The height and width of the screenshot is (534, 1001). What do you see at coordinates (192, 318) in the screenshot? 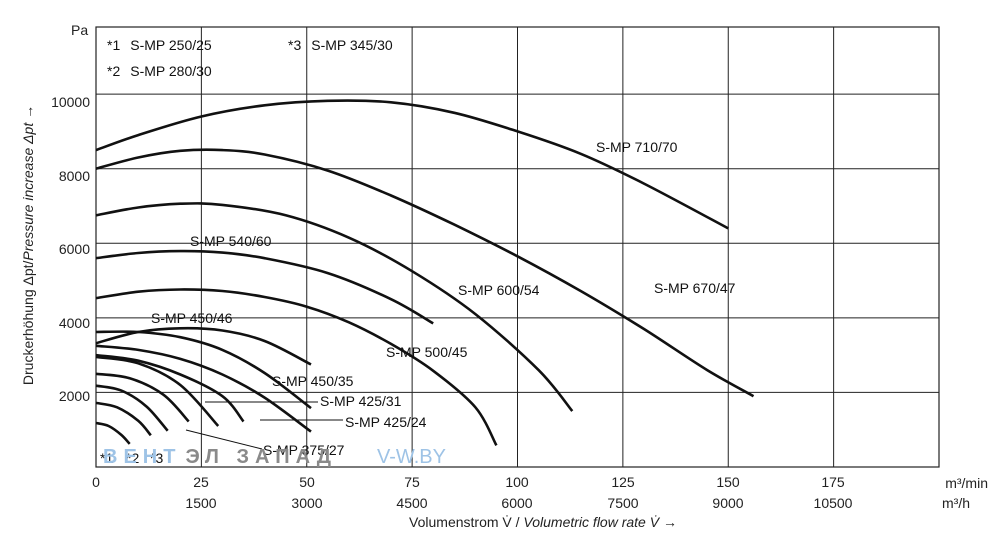
I see `label-smp-450-46: S-MP 450/46` at bounding box center [192, 318].